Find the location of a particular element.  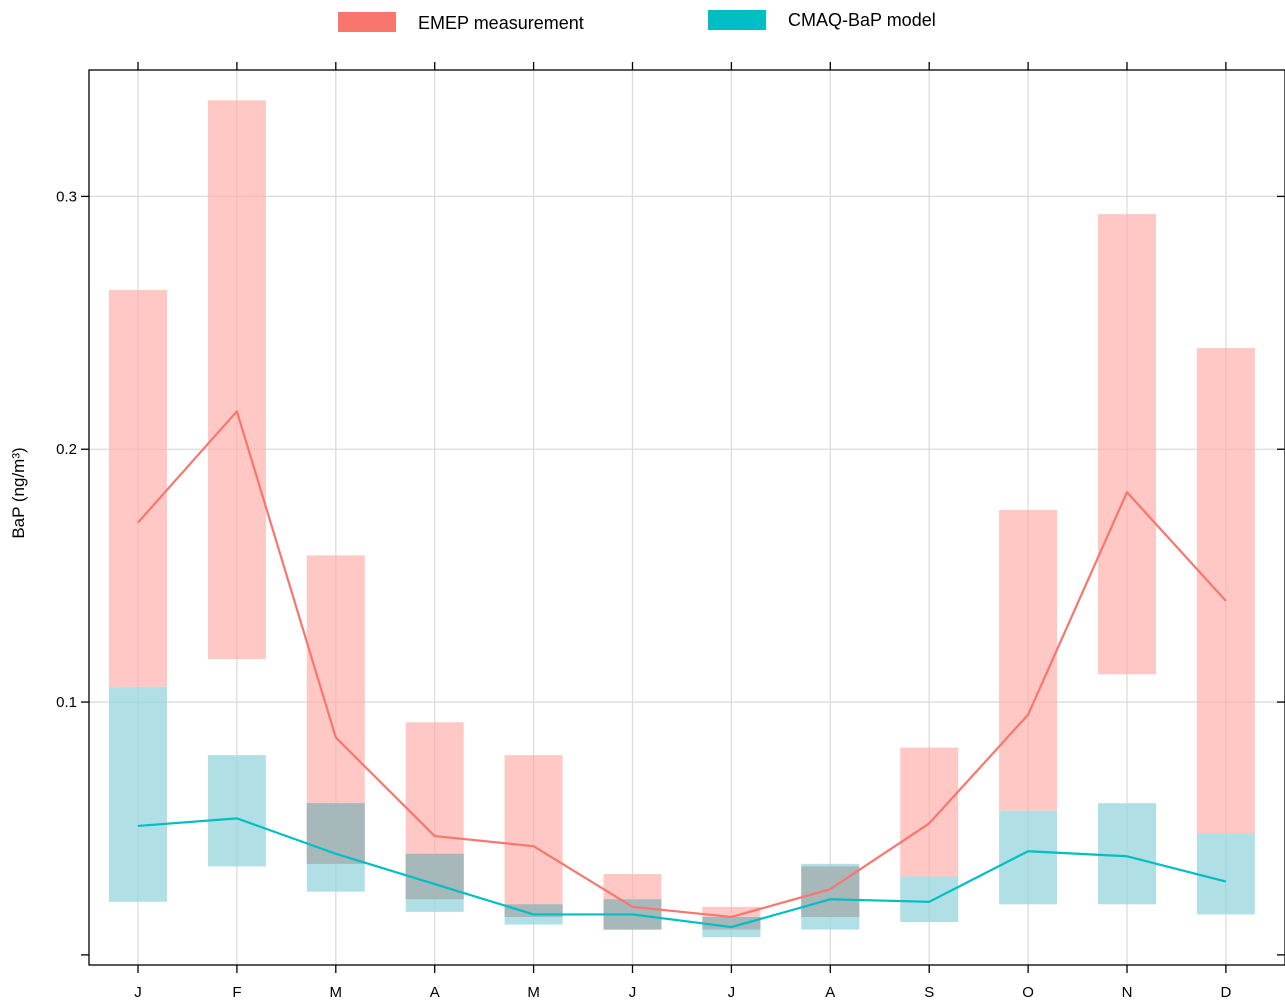

x-tick-label: S is located at coordinates (929, 992).